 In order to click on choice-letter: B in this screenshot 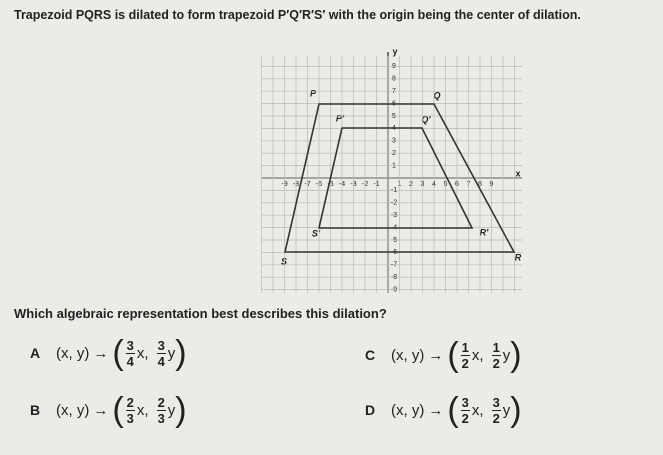, I will do `click(35, 410)`.